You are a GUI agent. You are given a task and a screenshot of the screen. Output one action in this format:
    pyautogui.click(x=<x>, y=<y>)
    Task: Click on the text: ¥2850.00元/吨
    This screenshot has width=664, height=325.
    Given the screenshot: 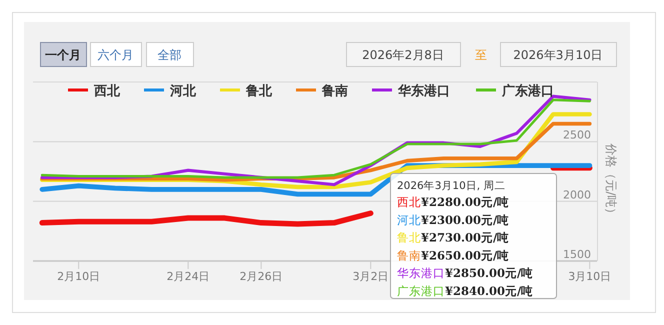 What is the action you would take?
    pyautogui.click(x=489, y=273)
    